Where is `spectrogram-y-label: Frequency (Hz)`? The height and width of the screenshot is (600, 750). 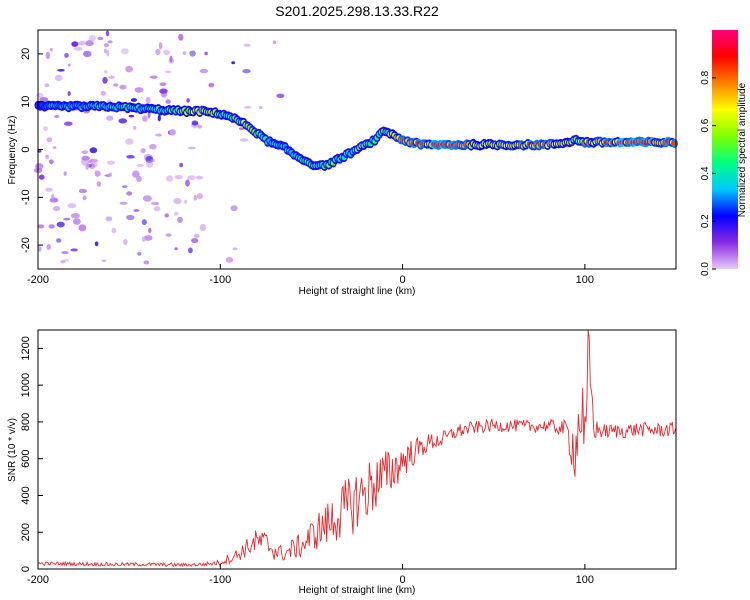 spectrogram-y-label: Frequency (Hz) is located at coordinates (12, 150).